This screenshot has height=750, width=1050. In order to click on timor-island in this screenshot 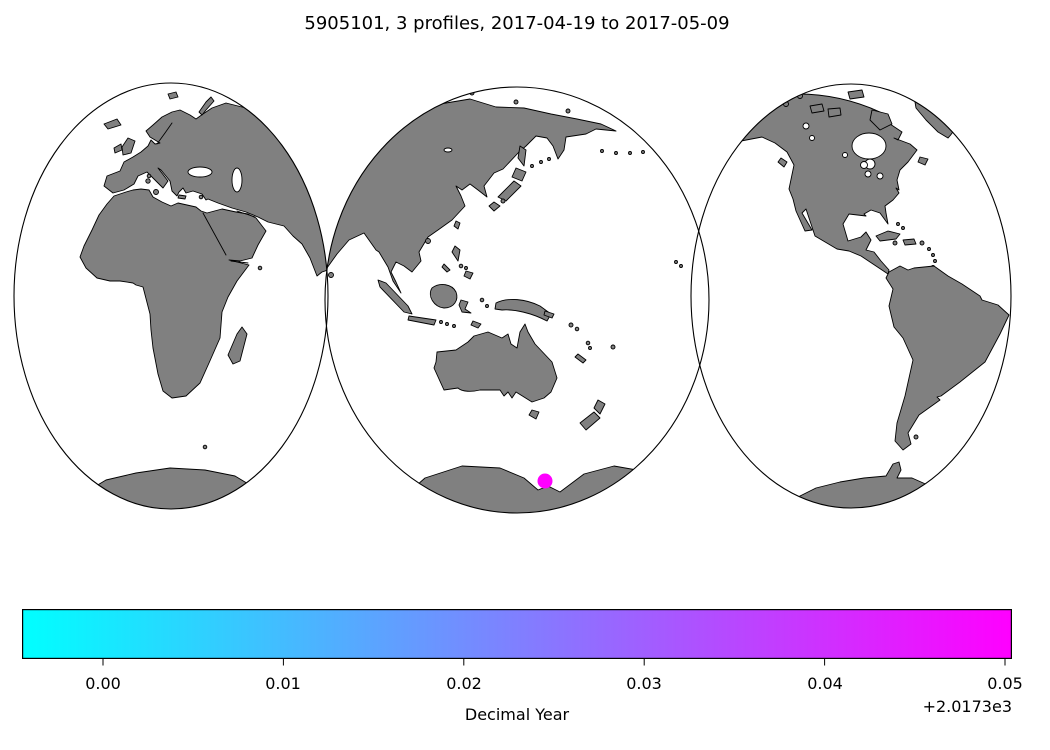, I will do `click(476, 324)`.